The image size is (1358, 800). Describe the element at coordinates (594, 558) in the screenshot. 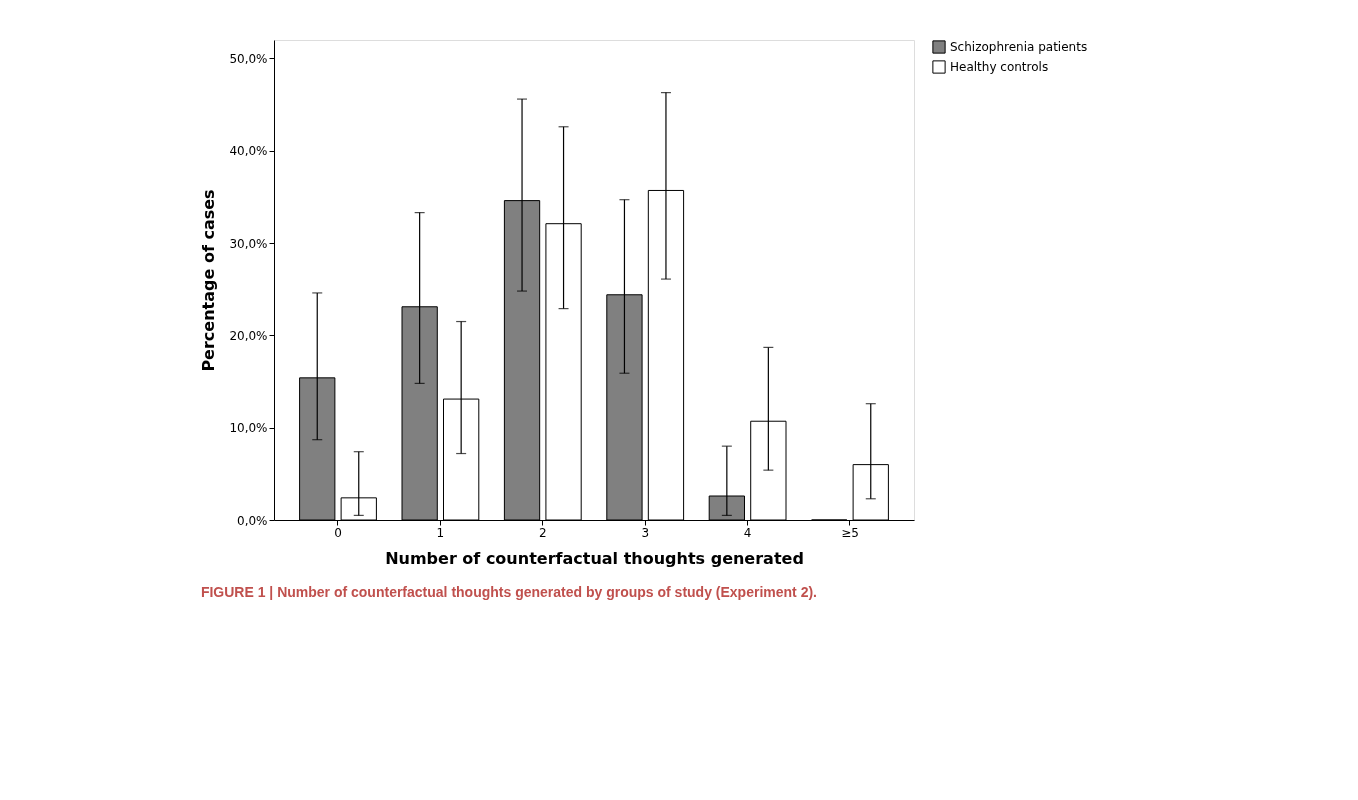

I see `x-axis-title: Number of counterfactual thoughts generated` at that location.